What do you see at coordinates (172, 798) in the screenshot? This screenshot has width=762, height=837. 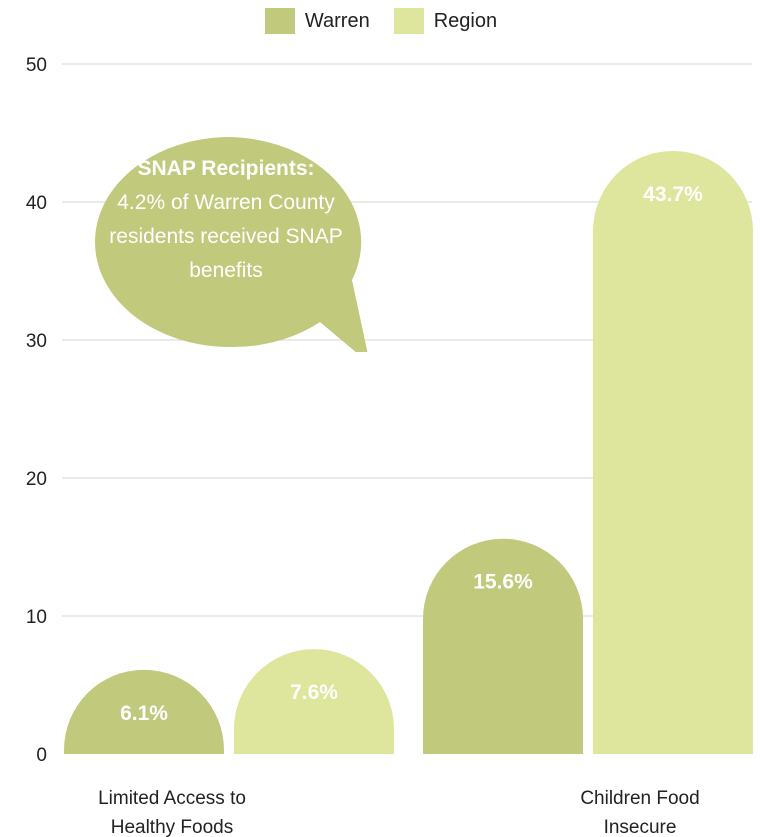 I see `category-label: Limited Access to` at bounding box center [172, 798].